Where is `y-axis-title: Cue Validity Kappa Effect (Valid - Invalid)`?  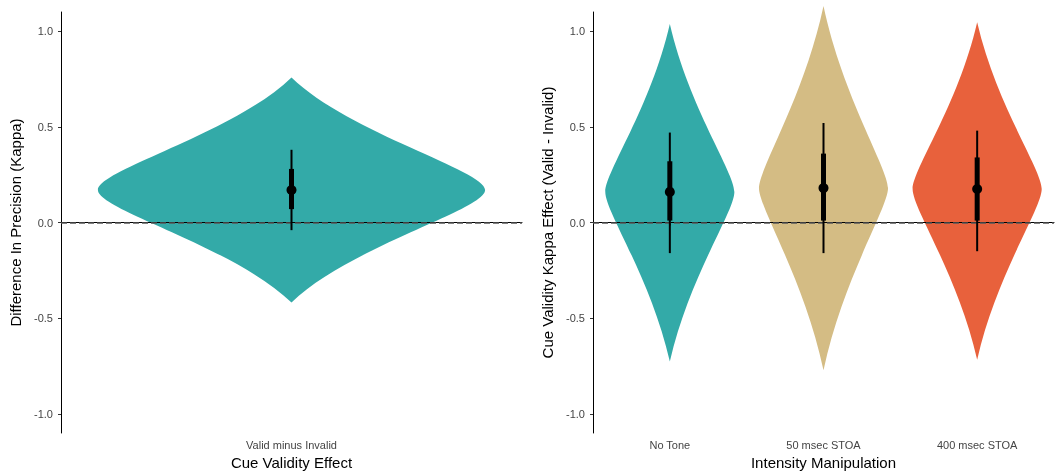
y-axis-title: Cue Validity Kappa Effect (Valid - Invalid) is located at coordinates (547, 222).